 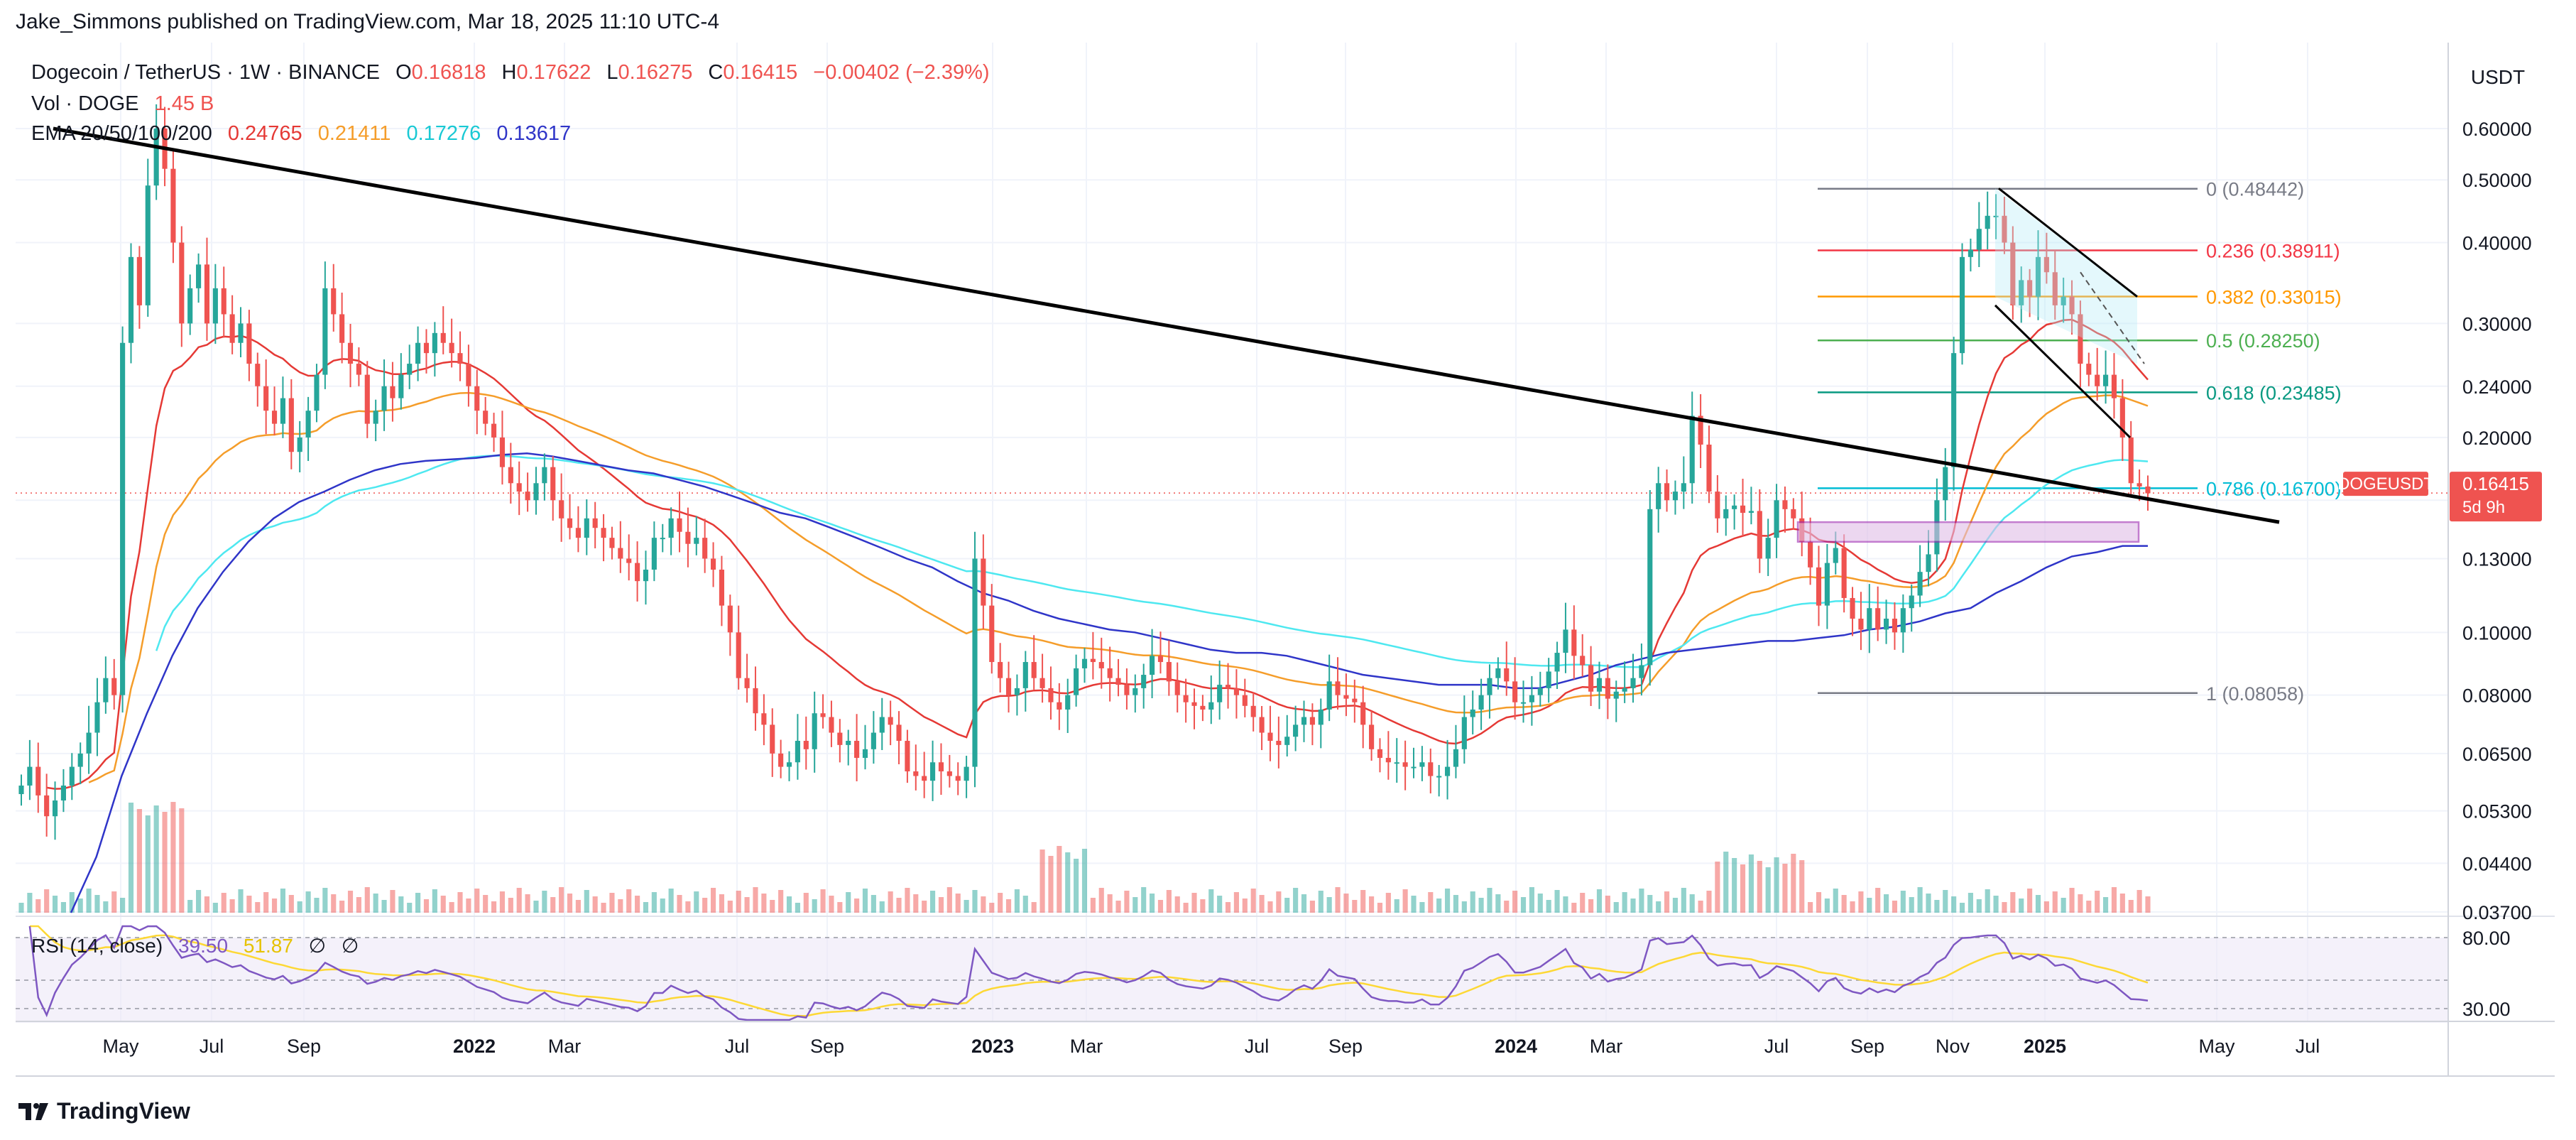 What do you see at coordinates (2274, 392) in the screenshot?
I see `fib-level-label: 0.618 (0.23485)` at bounding box center [2274, 392].